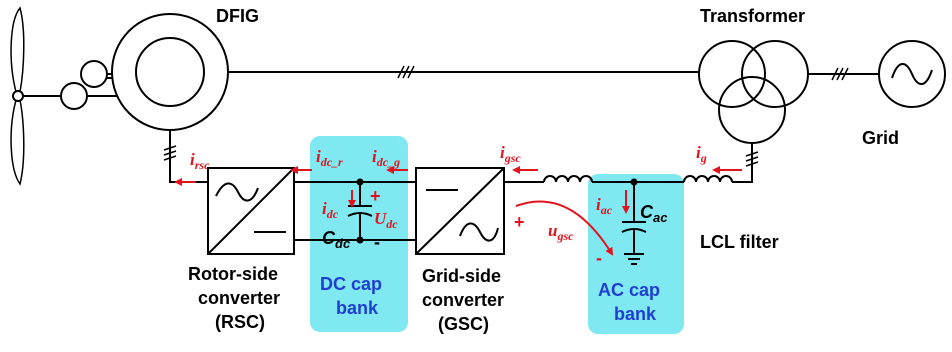 The width and height of the screenshot is (952, 352). I want to click on grid-label: Grid, so click(880, 138).